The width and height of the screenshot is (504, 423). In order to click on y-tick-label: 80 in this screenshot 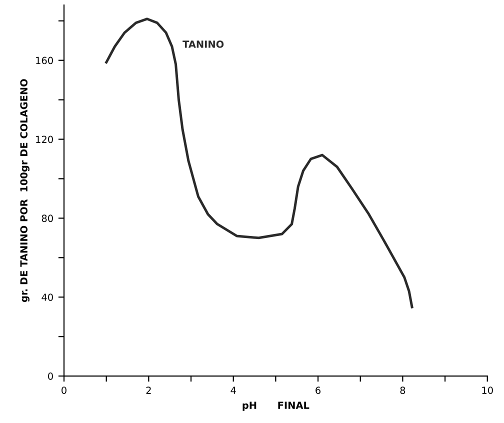, I will do `click(47, 218)`.